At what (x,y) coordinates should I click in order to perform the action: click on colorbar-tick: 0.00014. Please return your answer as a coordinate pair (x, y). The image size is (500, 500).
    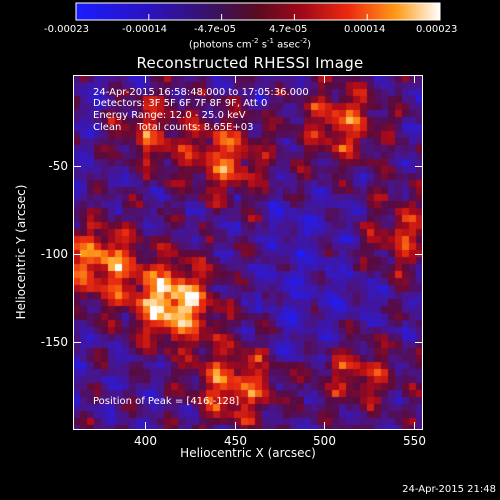
    Looking at the image, I should click on (365, 29).